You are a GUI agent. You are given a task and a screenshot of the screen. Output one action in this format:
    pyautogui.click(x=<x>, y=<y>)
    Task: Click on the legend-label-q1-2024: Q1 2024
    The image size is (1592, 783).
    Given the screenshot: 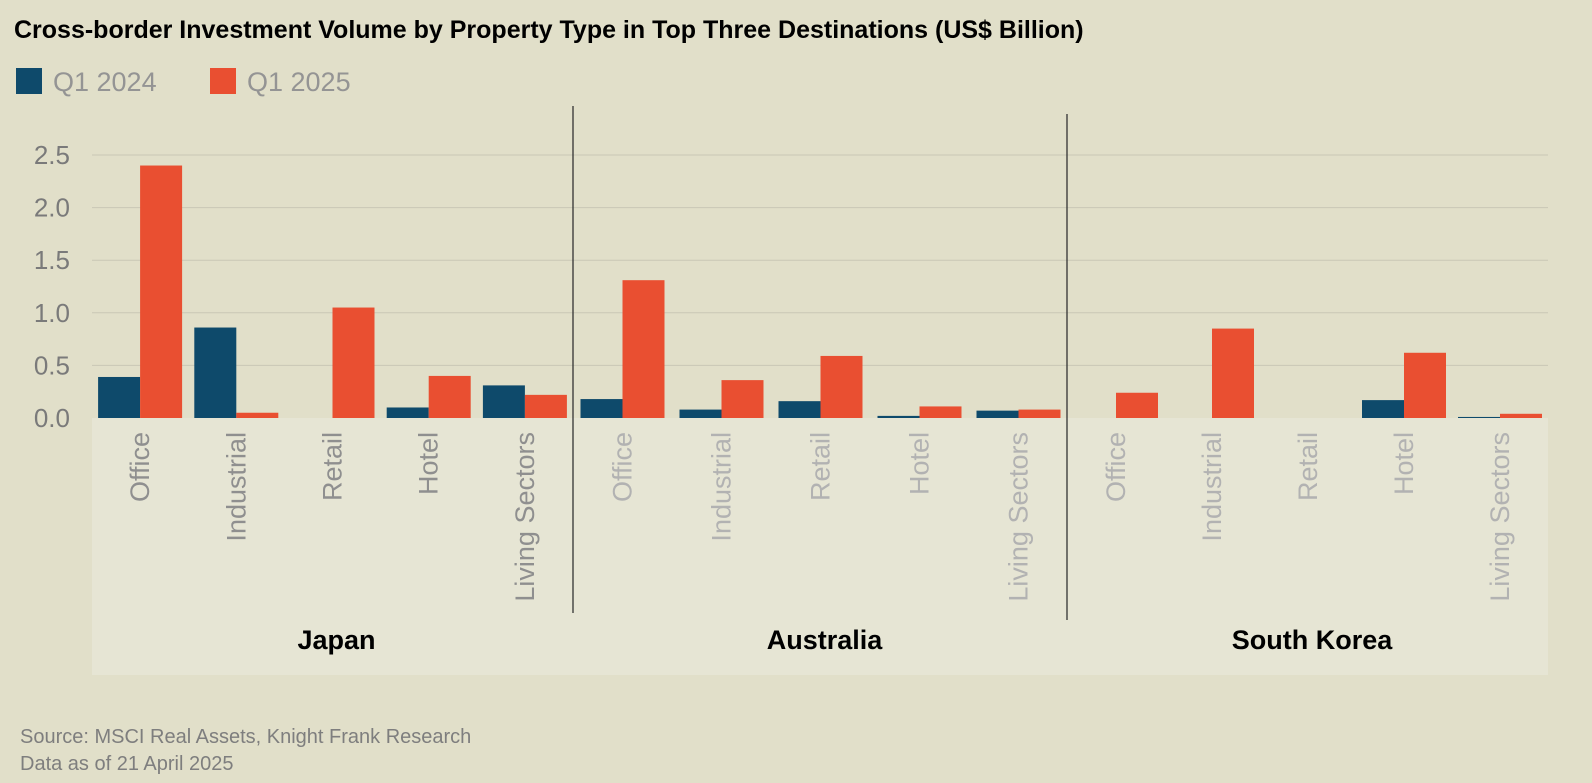 What is the action you would take?
    pyautogui.click(x=105, y=82)
    